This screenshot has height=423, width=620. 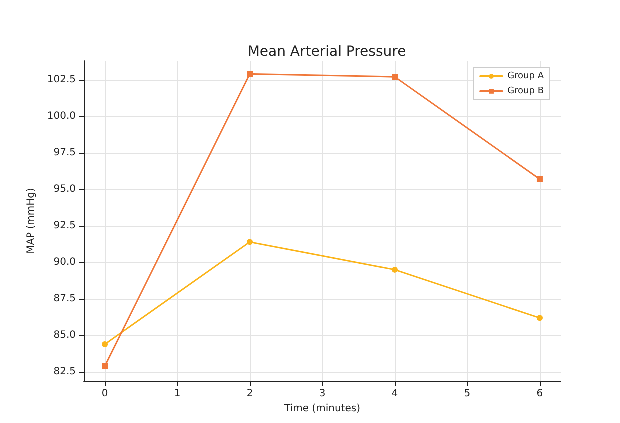 What do you see at coordinates (65, 299) in the screenshot?
I see `y-tick-label: 87.5` at bounding box center [65, 299].